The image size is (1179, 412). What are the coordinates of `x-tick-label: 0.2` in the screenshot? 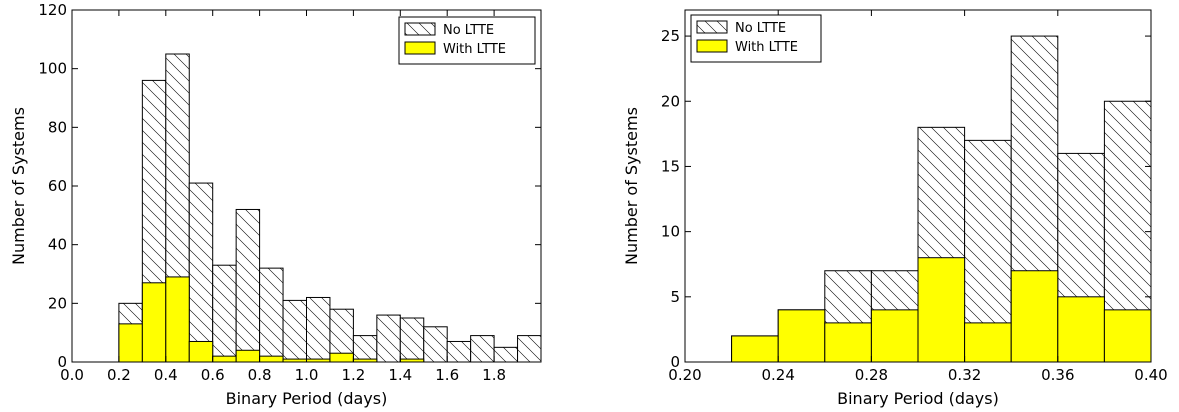 It's located at (119, 375).